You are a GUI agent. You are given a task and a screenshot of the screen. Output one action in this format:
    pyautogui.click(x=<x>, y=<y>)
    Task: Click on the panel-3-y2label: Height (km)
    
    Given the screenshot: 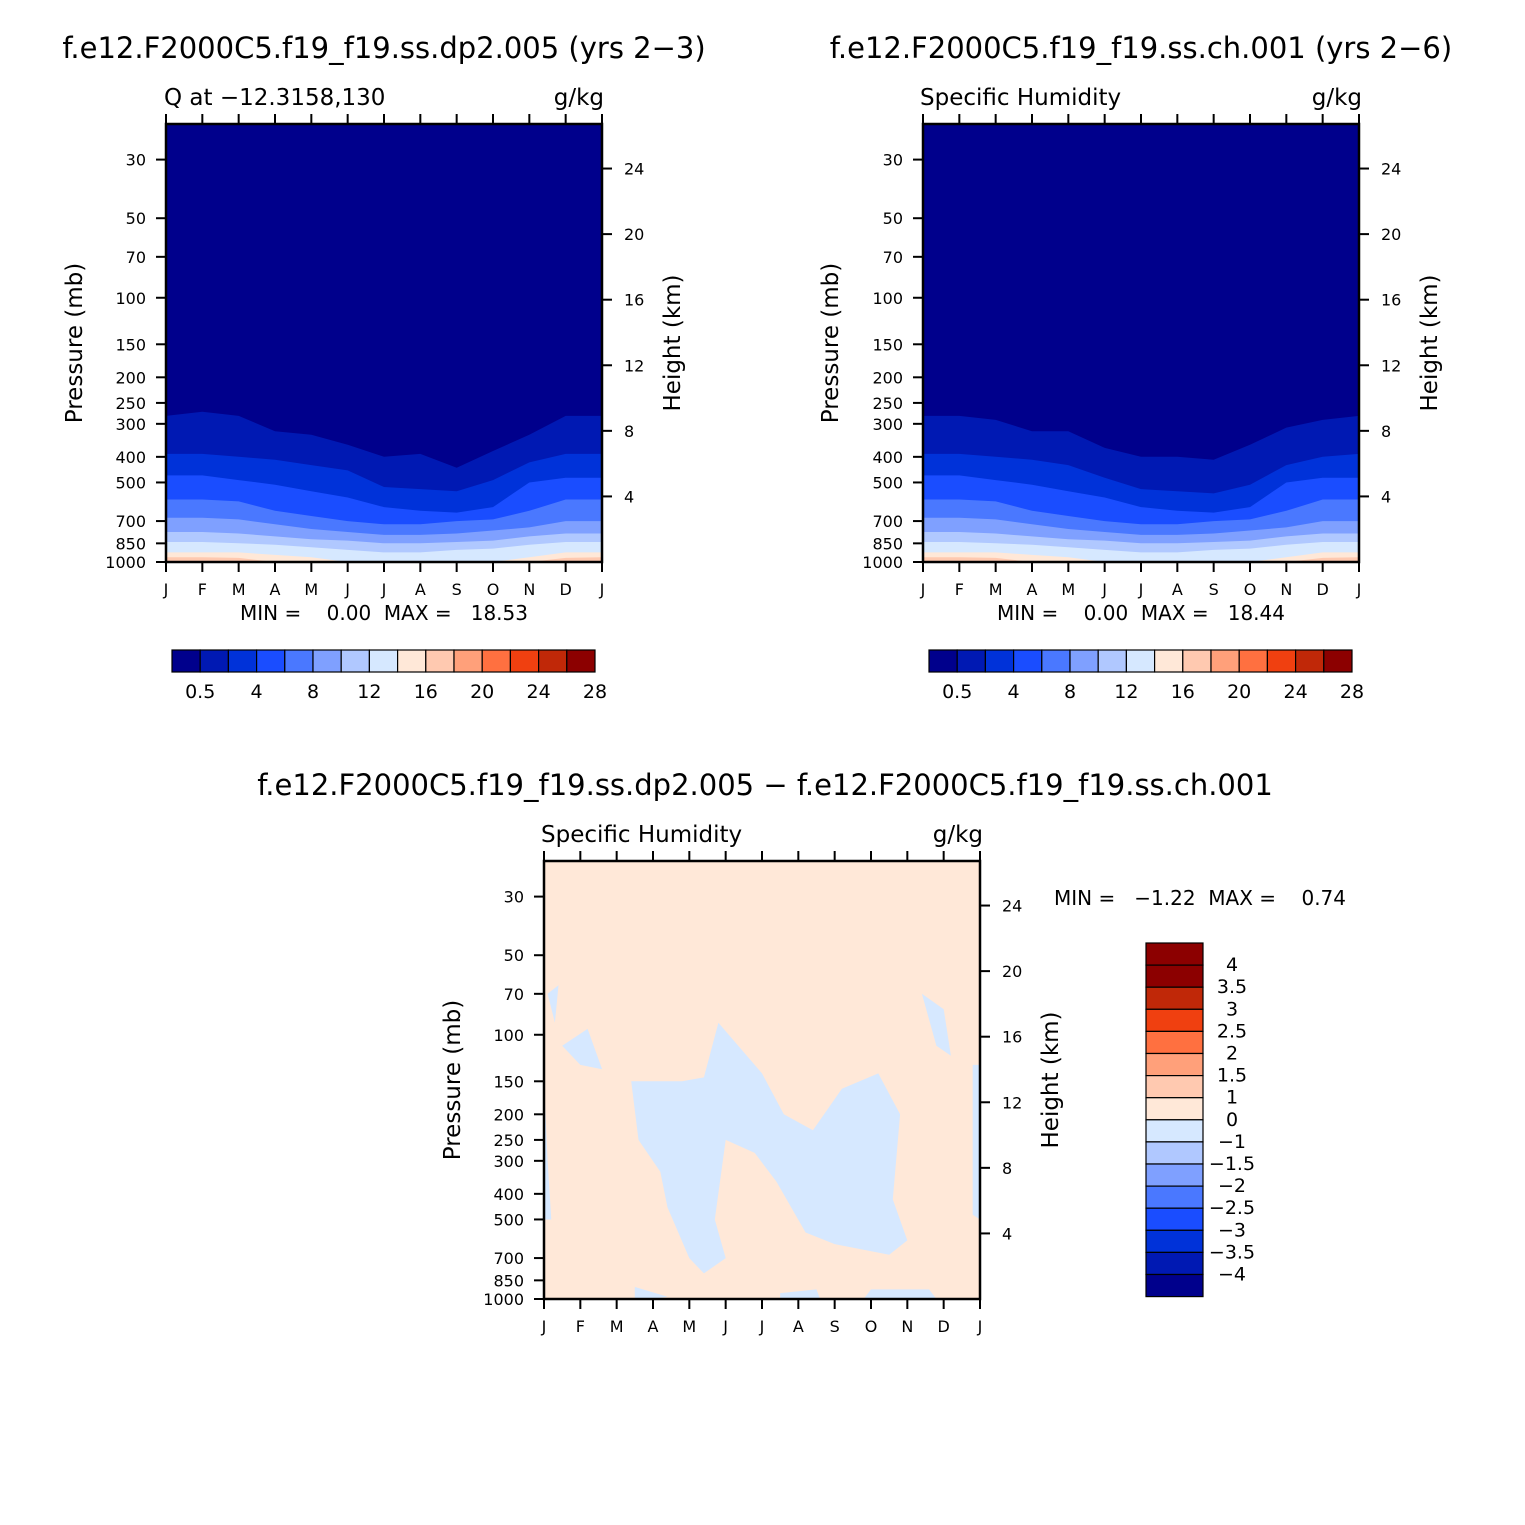 What is the action you would take?
    pyautogui.click(x=1051, y=1079)
    